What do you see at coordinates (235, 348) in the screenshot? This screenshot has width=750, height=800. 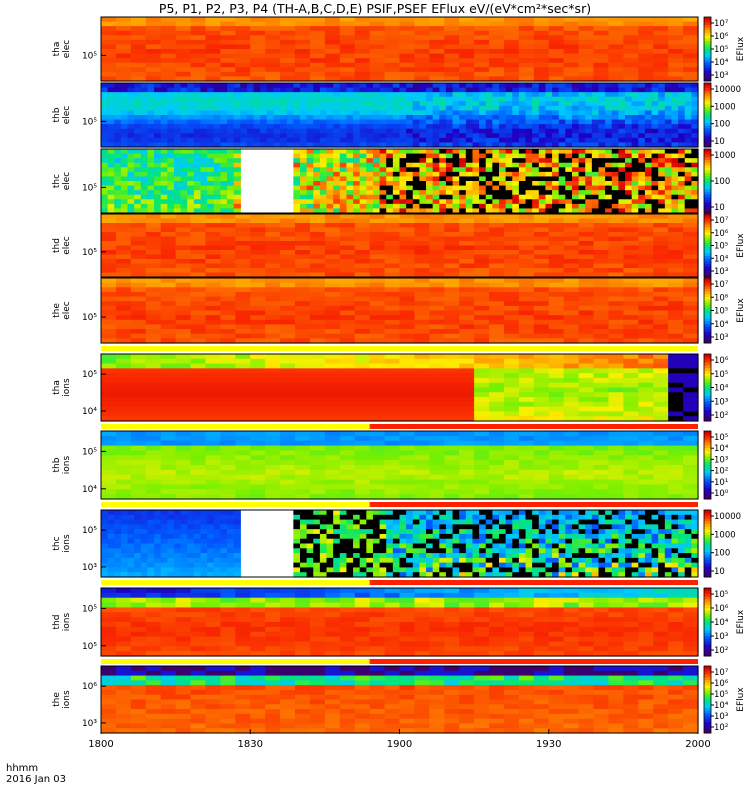 I see `mode-strip-yellow` at bounding box center [235, 348].